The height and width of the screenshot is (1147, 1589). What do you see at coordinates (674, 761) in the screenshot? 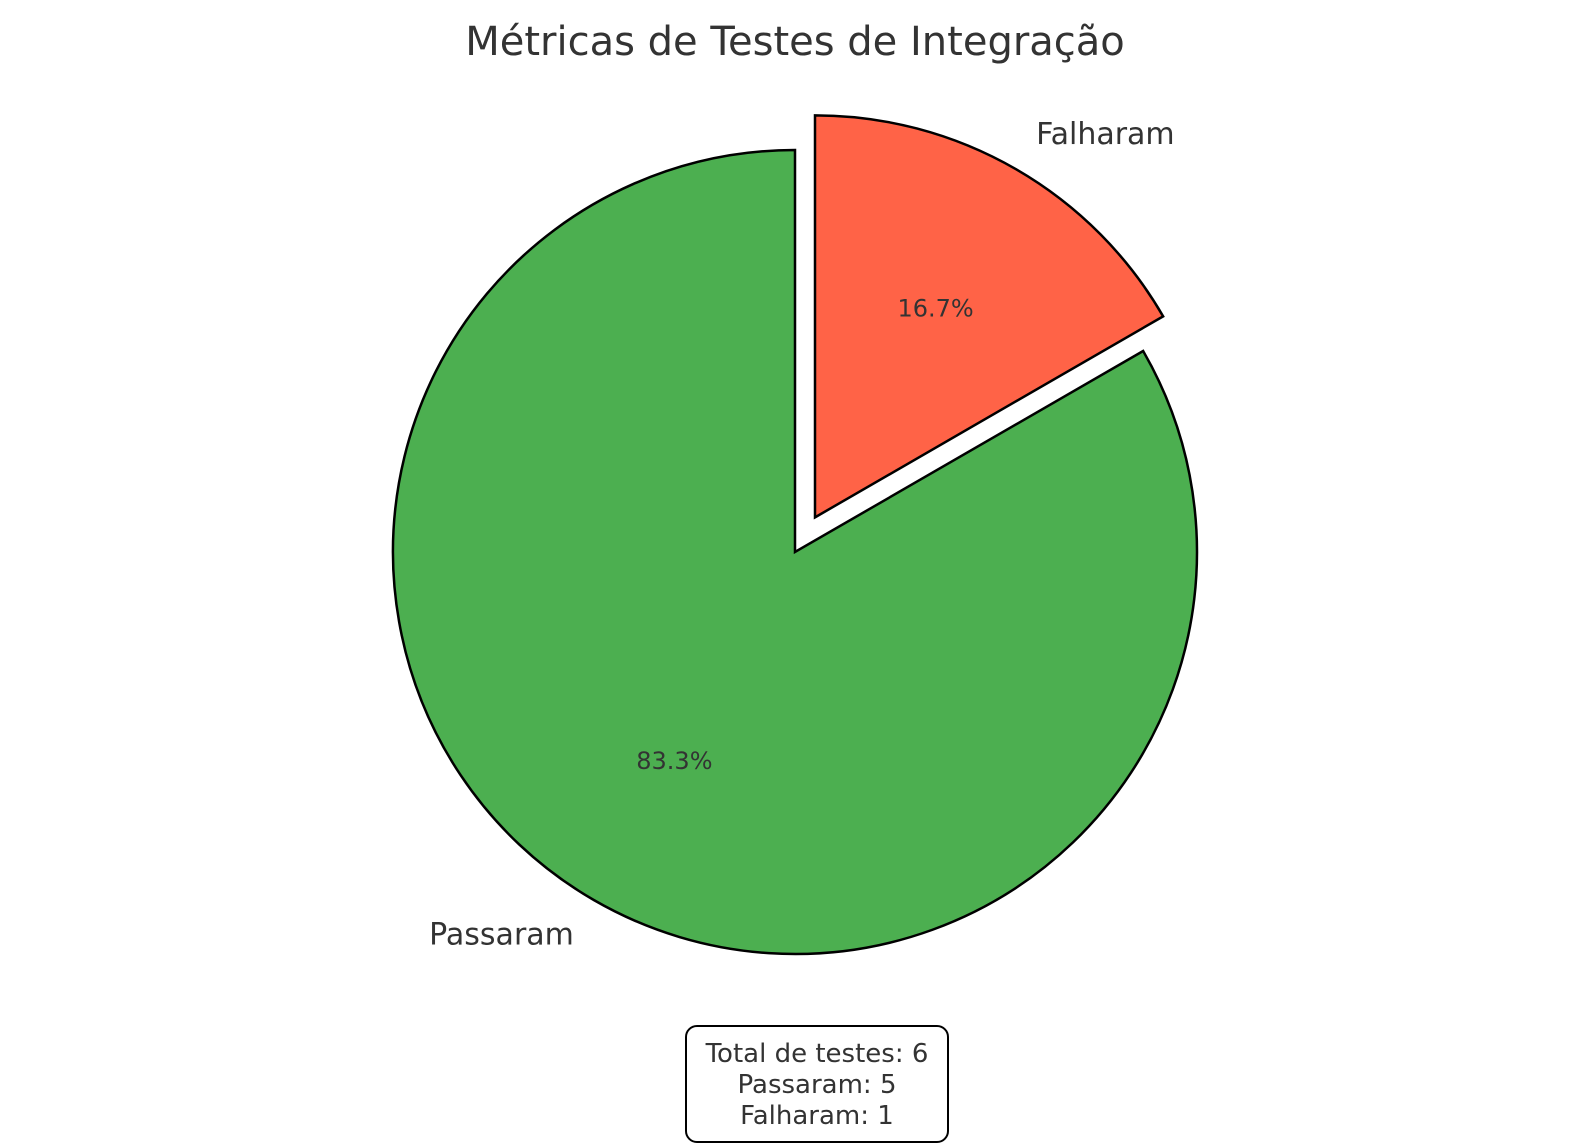
I see `percent-label-passaram: 83.3%` at bounding box center [674, 761].